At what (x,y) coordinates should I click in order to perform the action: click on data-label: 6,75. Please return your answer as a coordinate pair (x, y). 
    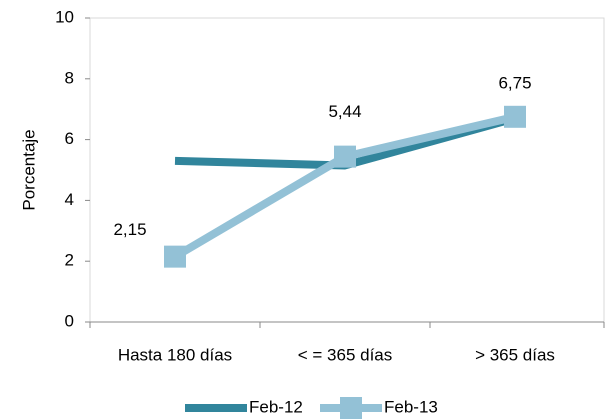
    Looking at the image, I should click on (514, 82).